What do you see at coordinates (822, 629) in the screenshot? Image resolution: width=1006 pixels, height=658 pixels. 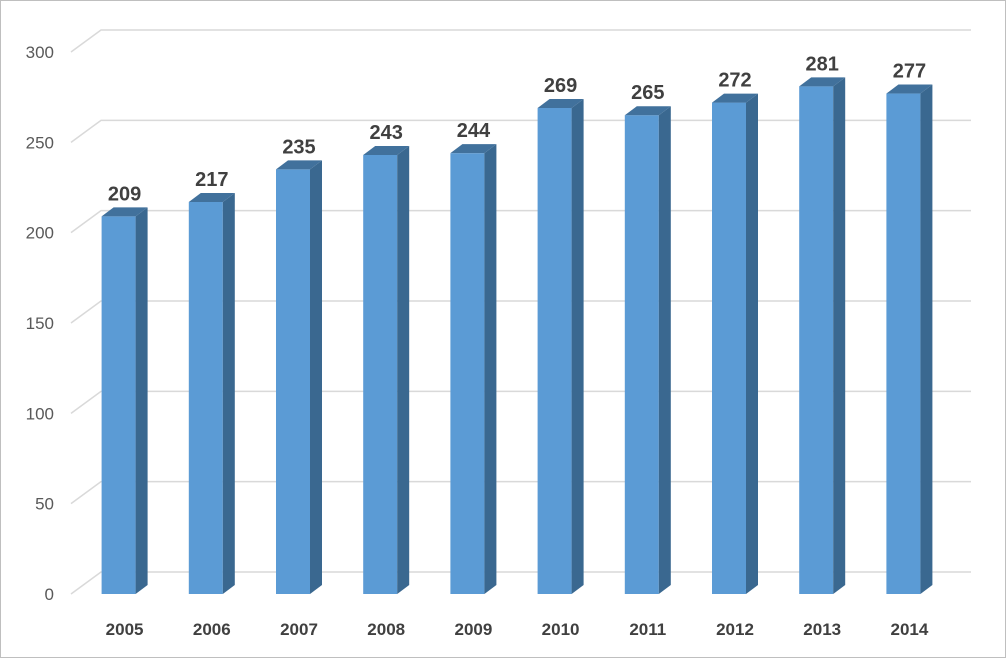 I see `x-tick-label: 2013` at bounding box center [822, 629].